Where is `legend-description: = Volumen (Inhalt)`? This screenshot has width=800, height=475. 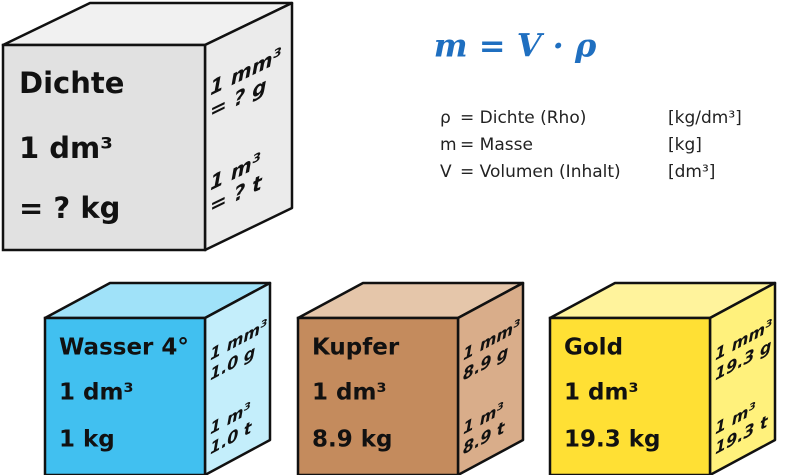 legend-description: = Volumen (Inhalt) is located at coordinates (540, 172).